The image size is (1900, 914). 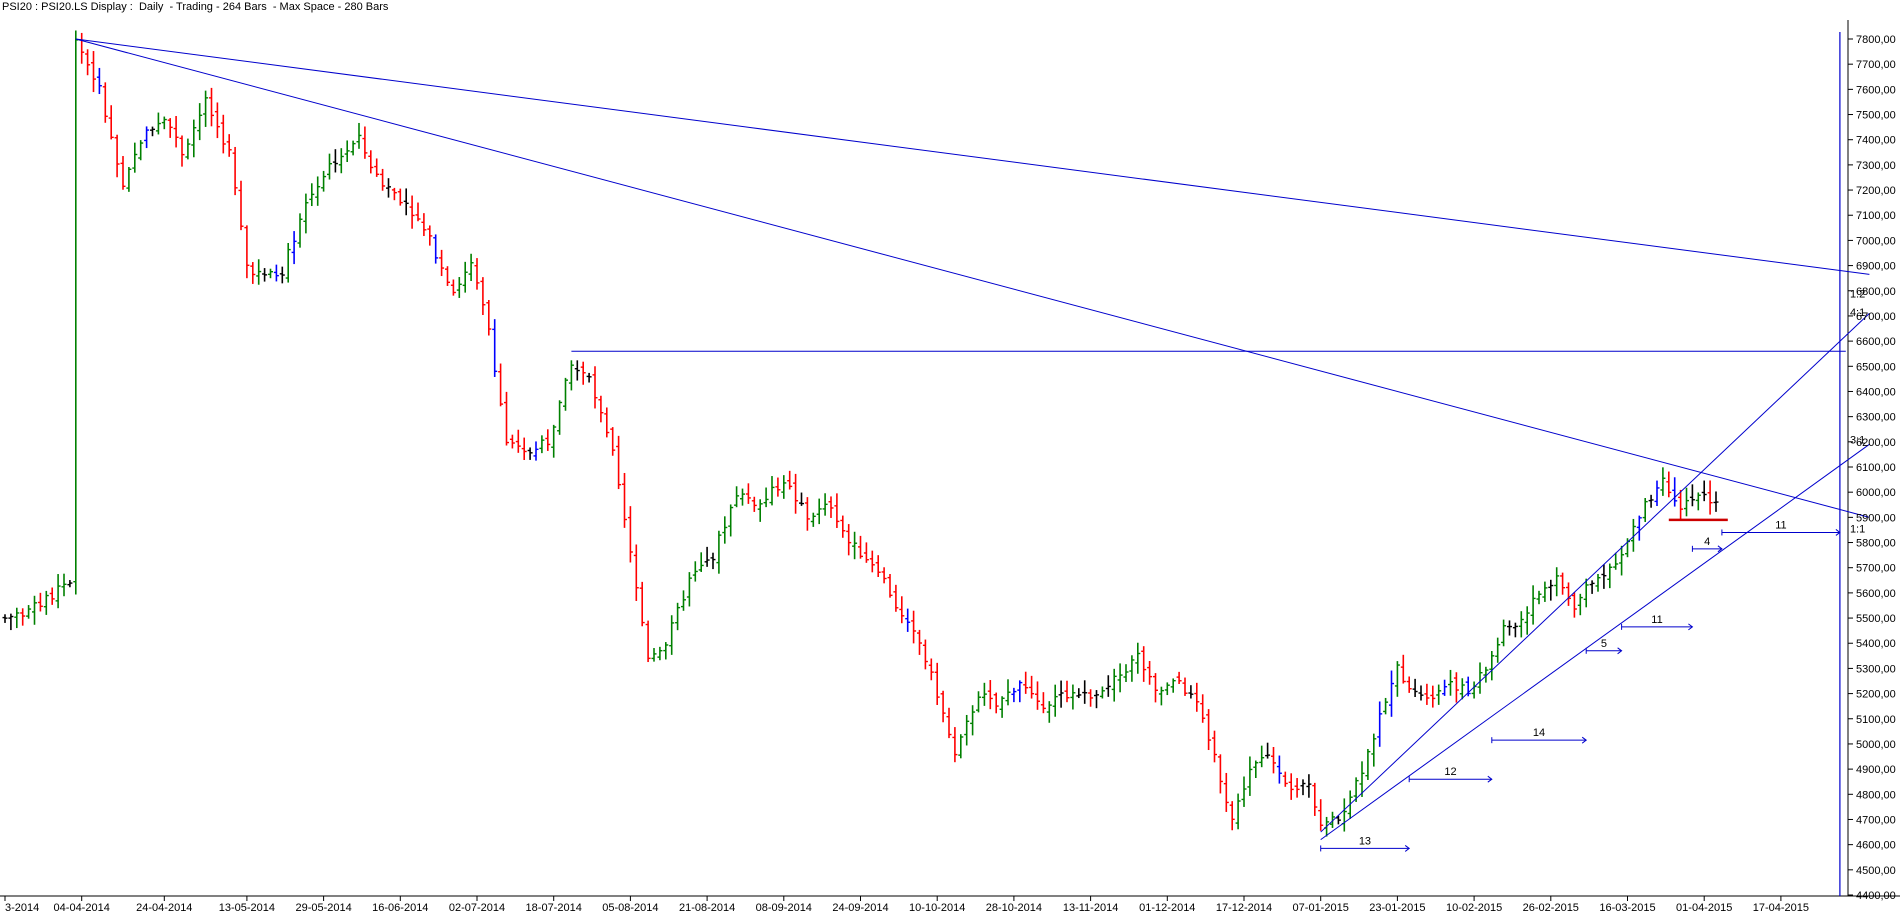 I want to click on x-tick-label: 3-2014, so click(x=22, y=908).